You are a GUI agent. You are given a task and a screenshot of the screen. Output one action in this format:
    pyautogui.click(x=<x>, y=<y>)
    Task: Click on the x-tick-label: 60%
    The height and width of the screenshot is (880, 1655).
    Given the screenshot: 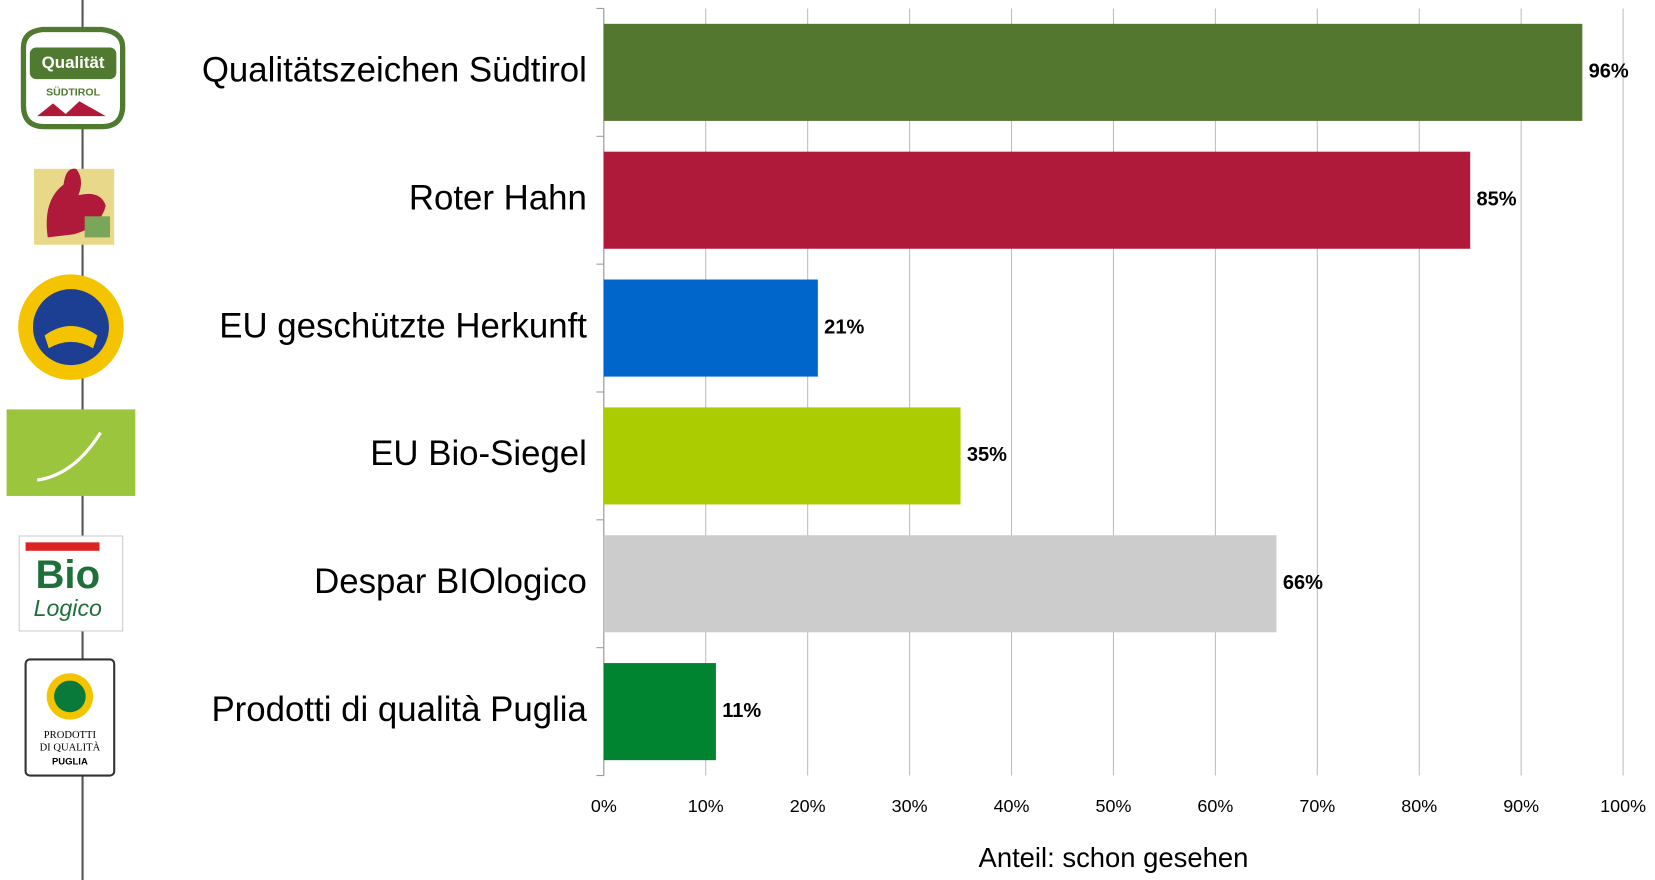 What is the action you would take?
    pyautogui.click(x=1215, y=806)
    